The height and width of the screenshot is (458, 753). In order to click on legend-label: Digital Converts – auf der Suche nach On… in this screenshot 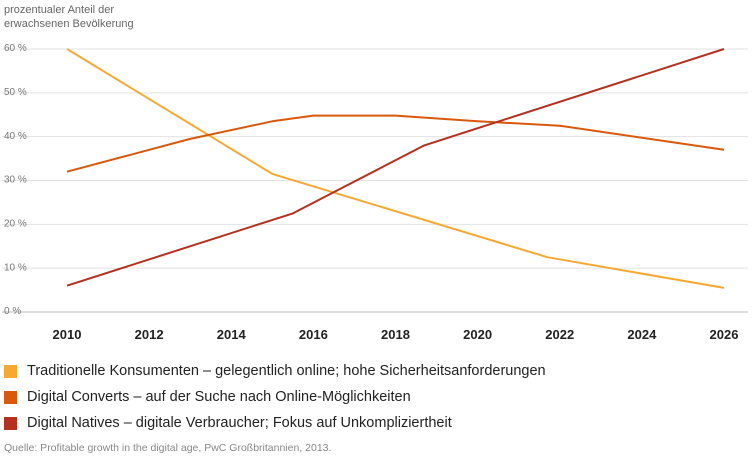, I will do `click(219, 397)`.